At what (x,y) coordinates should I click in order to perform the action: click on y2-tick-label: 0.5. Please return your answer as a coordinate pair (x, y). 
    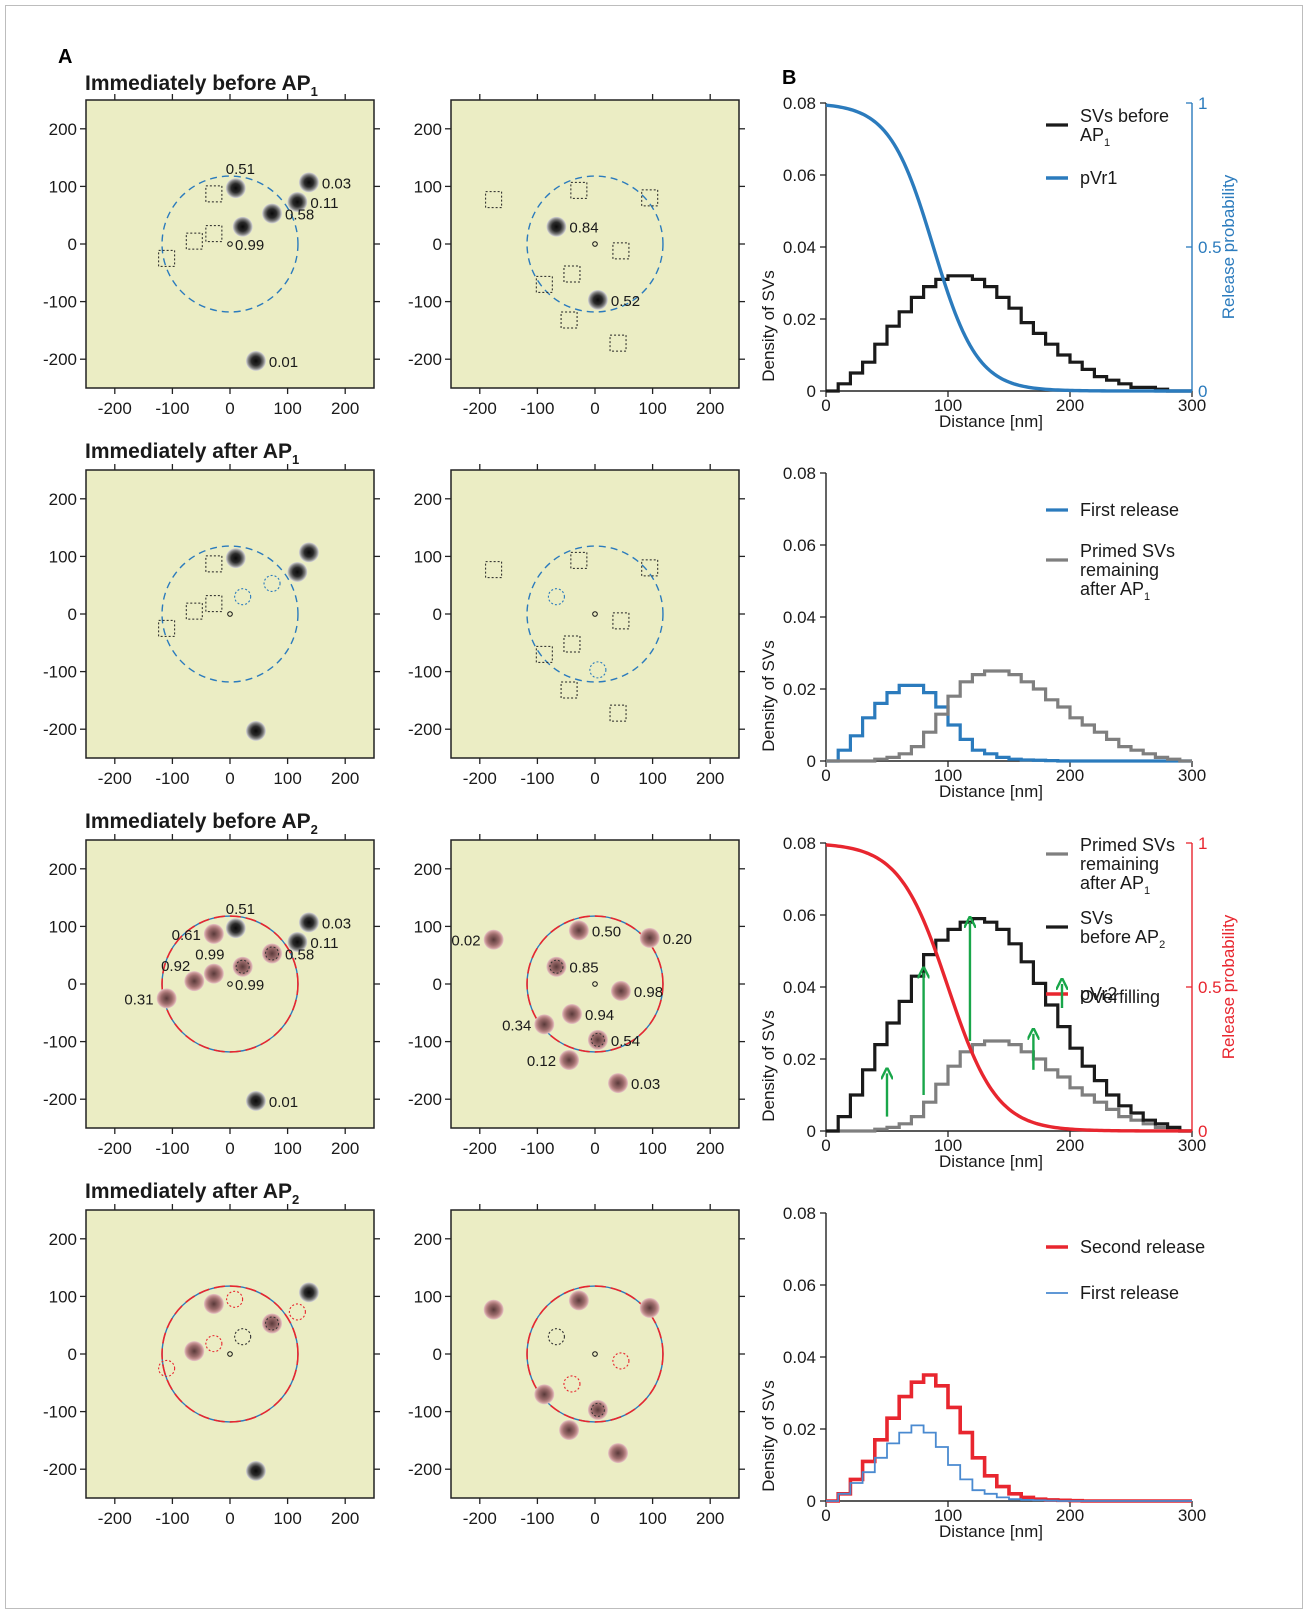
    Looking at the image, I should click on (1210, 247).